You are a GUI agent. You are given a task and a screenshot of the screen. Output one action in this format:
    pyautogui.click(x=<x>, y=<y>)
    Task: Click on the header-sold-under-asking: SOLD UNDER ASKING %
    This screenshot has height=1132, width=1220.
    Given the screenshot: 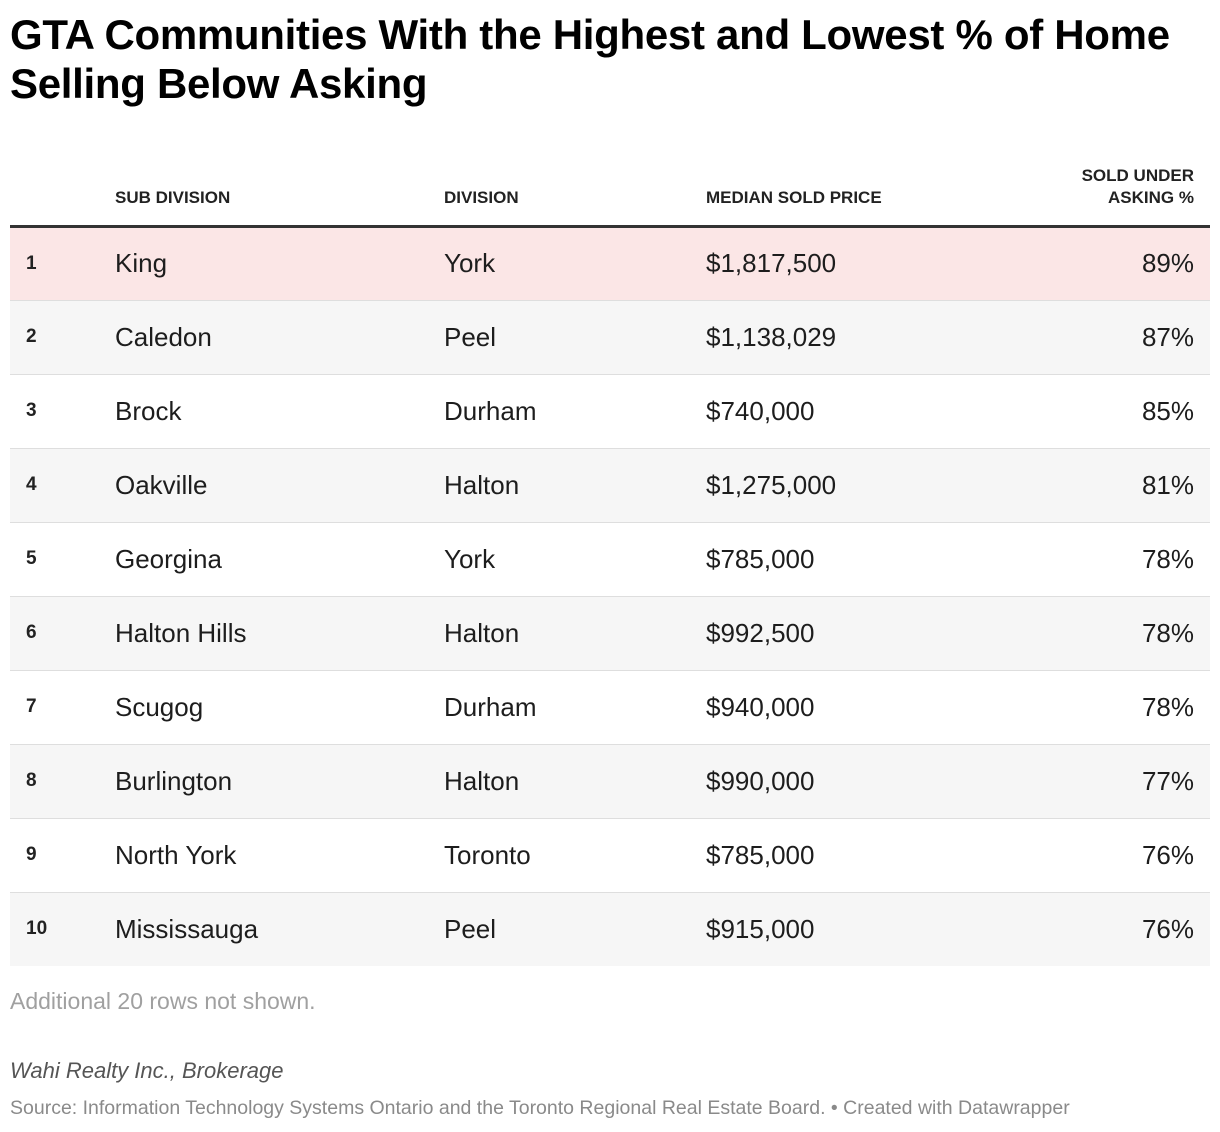 What is the action you would take?
    pyautogui.click(x=1118, y=194)
    